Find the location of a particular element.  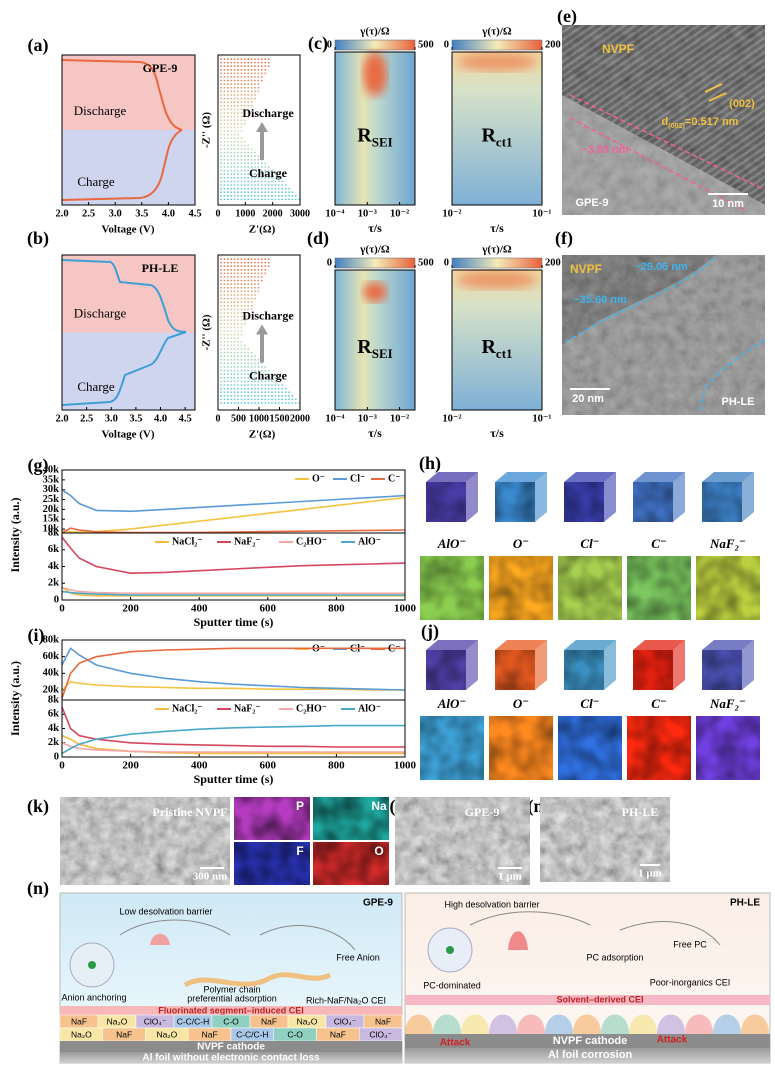

al-foil is located at coordinates (587, 1055).